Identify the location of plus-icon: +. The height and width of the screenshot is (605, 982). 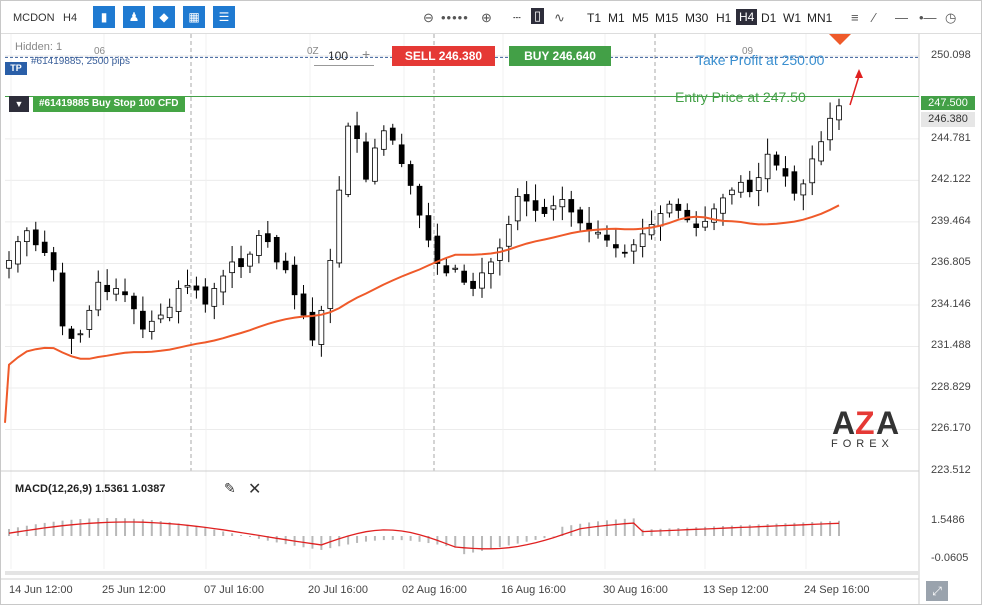
(366, 54).